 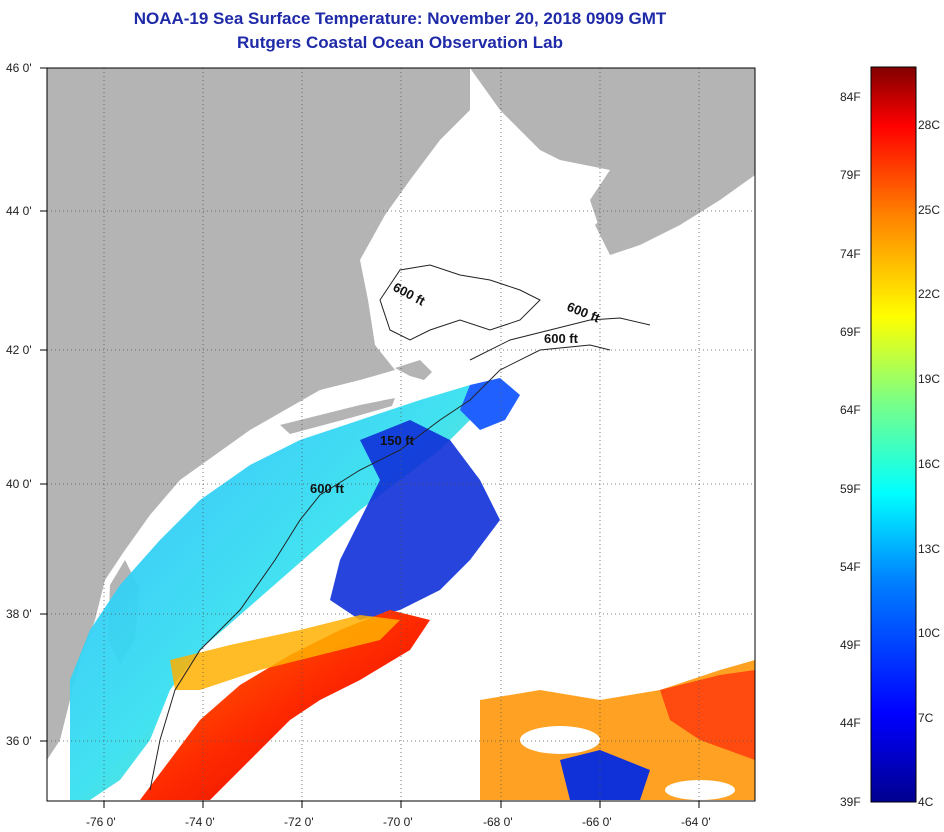 I want to click on lon-tick-label: -64 0', so click(x=696, y=822).